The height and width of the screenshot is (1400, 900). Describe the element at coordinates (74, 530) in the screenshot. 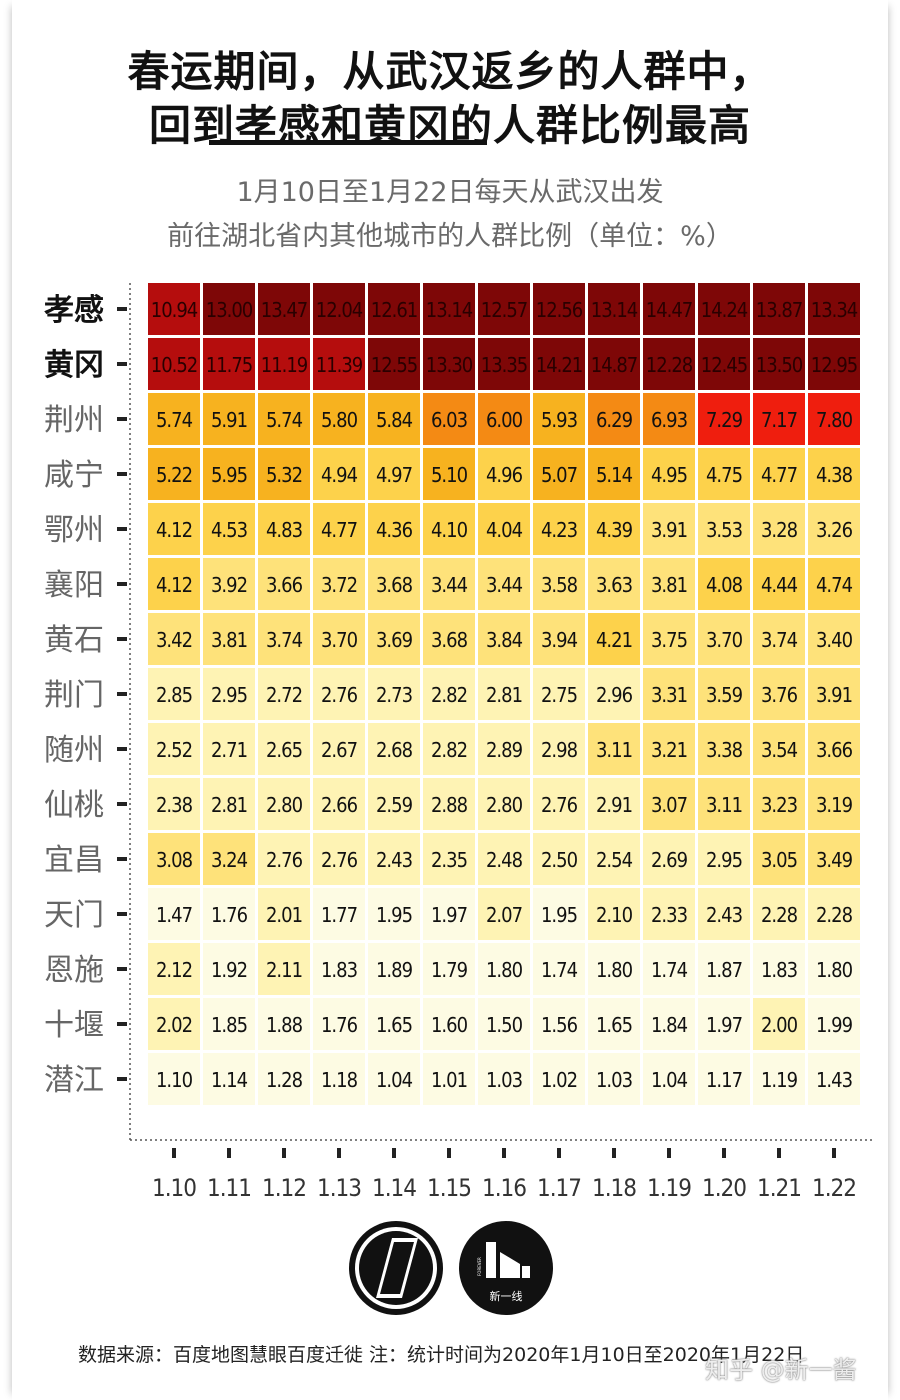

I see `row-label: 鄂州` at that location.